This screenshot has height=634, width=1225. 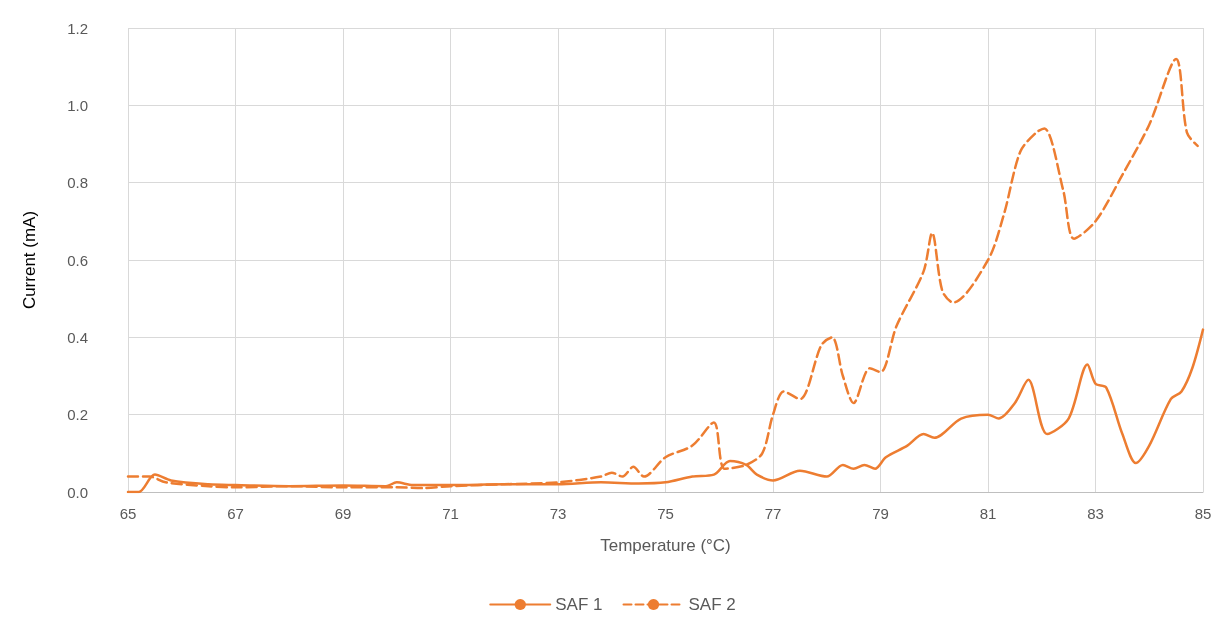 What do you see at coordinates (558, 513) in the screenshot?
I see `x-tick-label: 73` at bounding box center [558, 513].